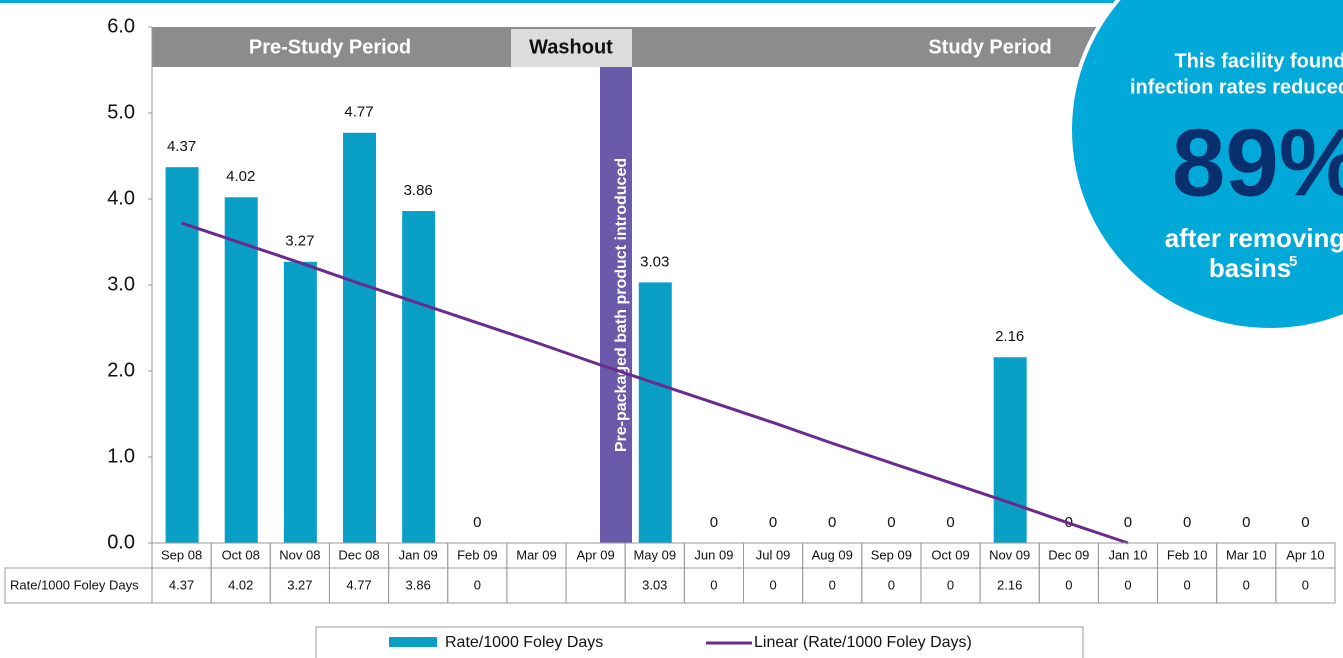 The image size is (1343, 658). What do you see at coordinates (621, 305) in the screenshot?
I see `intervention-label: Pre-packaged bath product introduced` at bounding box center [621, 305].